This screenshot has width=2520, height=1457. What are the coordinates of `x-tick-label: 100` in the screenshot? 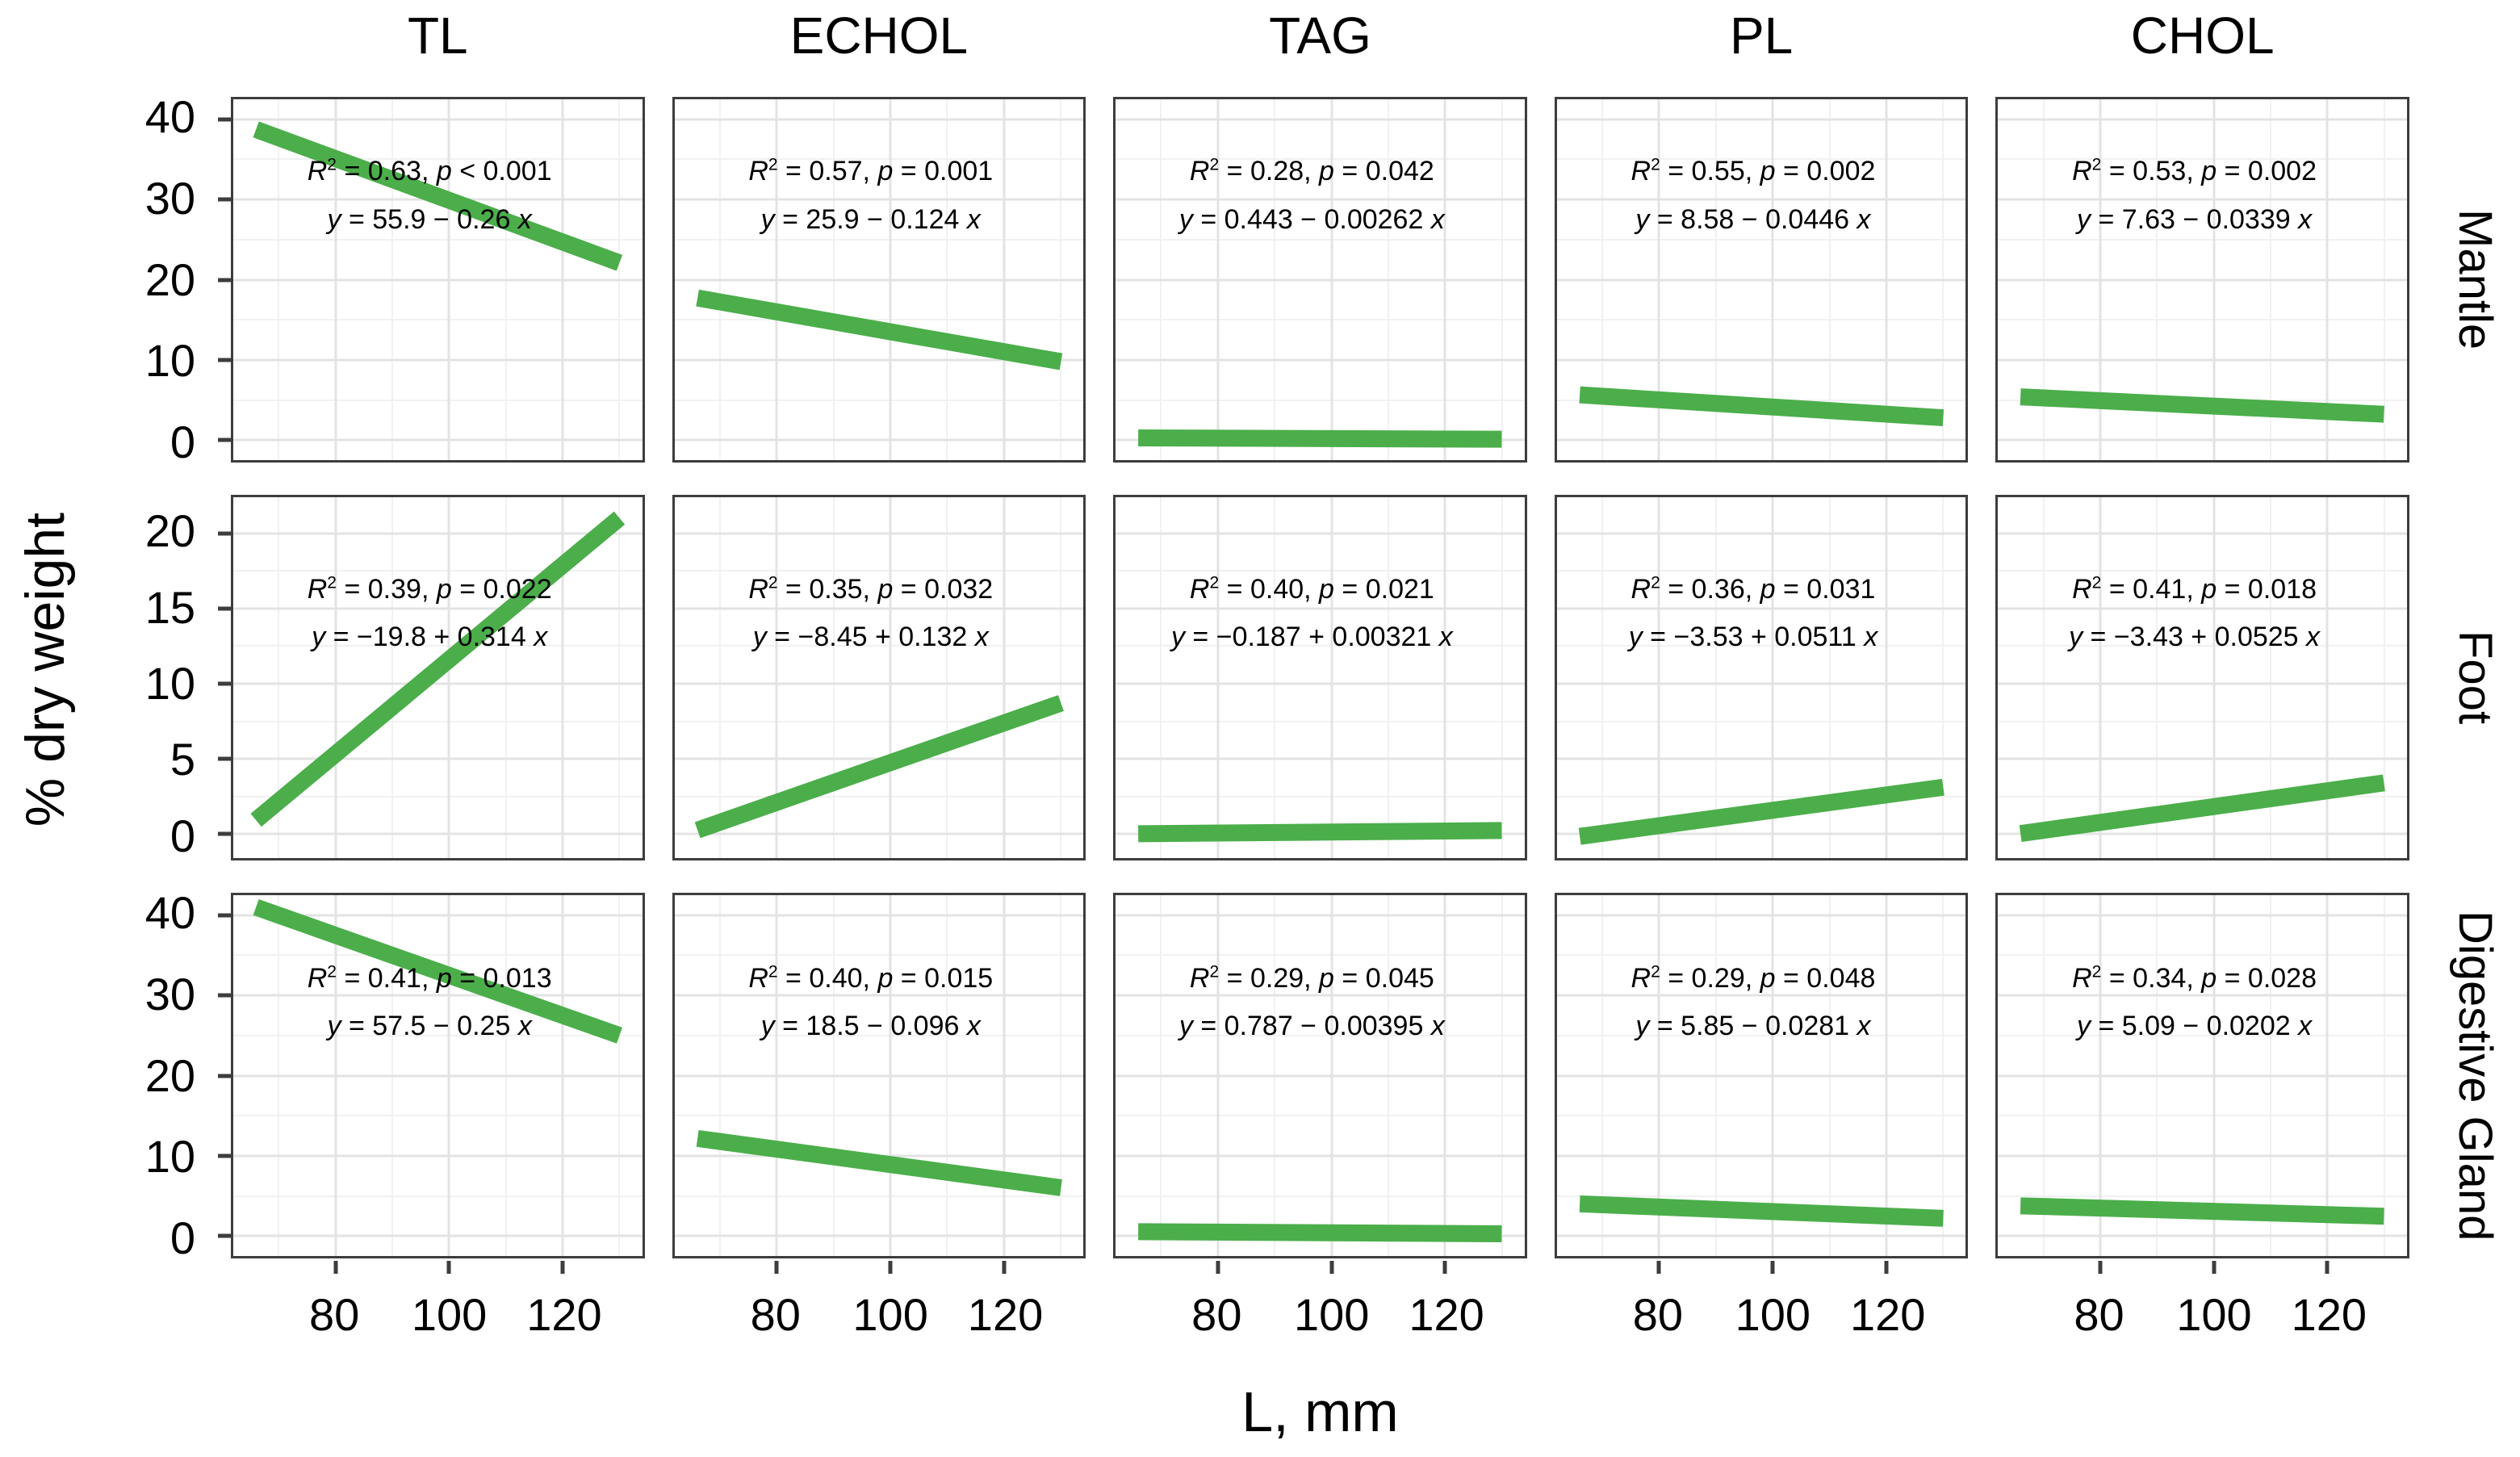 It's located at (449, 1314).